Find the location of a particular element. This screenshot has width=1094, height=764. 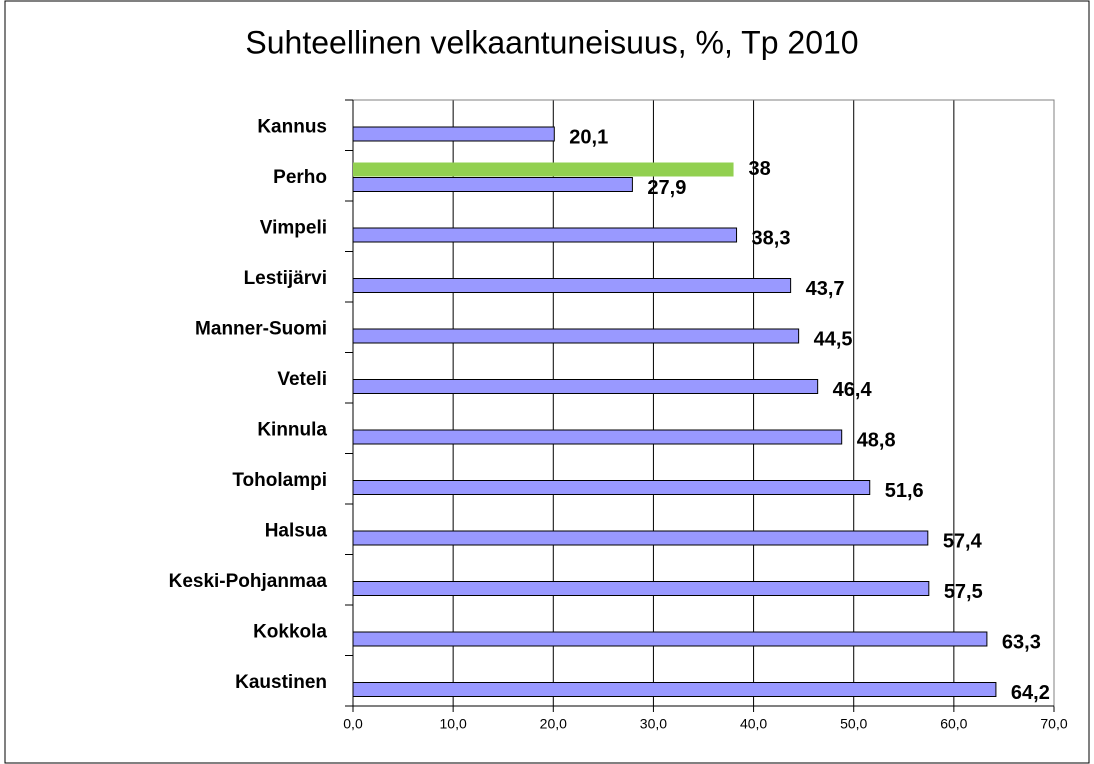

x-tick-label: 30,0 is located at coordinates (653, 724).